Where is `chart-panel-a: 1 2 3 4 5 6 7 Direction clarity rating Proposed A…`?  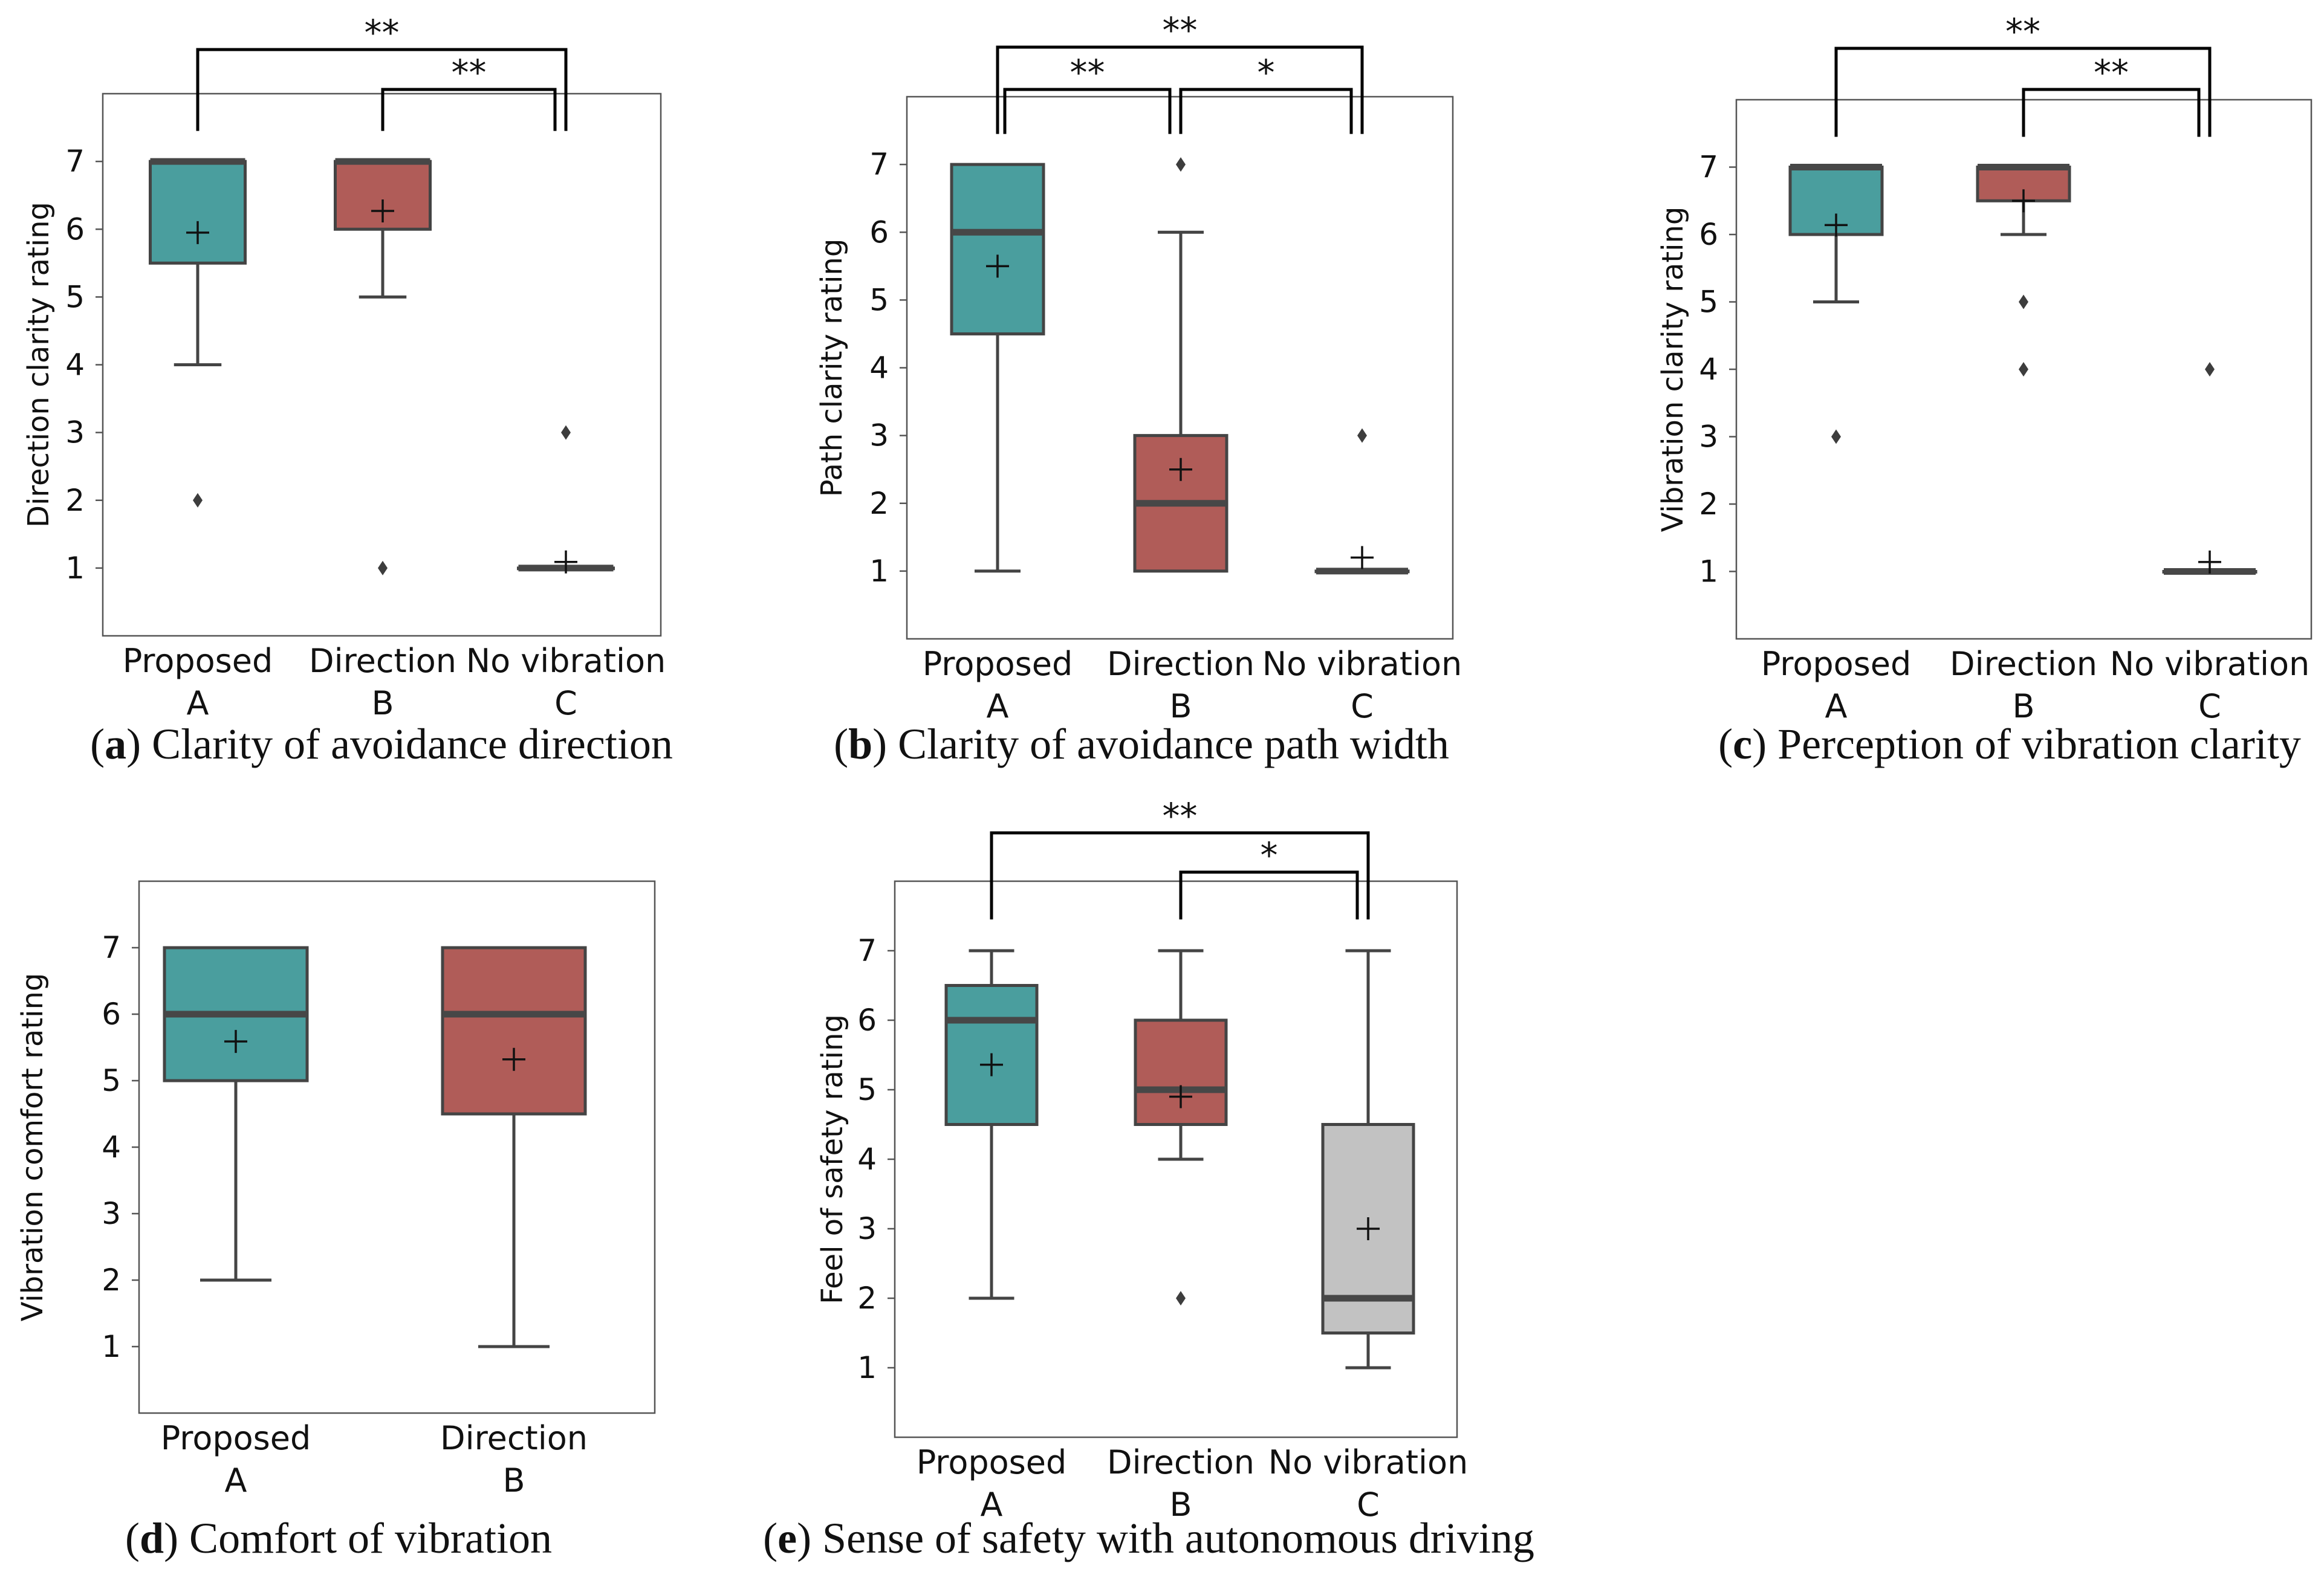
chart-panel-a: 1 2 3 4 5 6 7 Direction clarity rating Proposed A… is located at coordinates (347, 390).